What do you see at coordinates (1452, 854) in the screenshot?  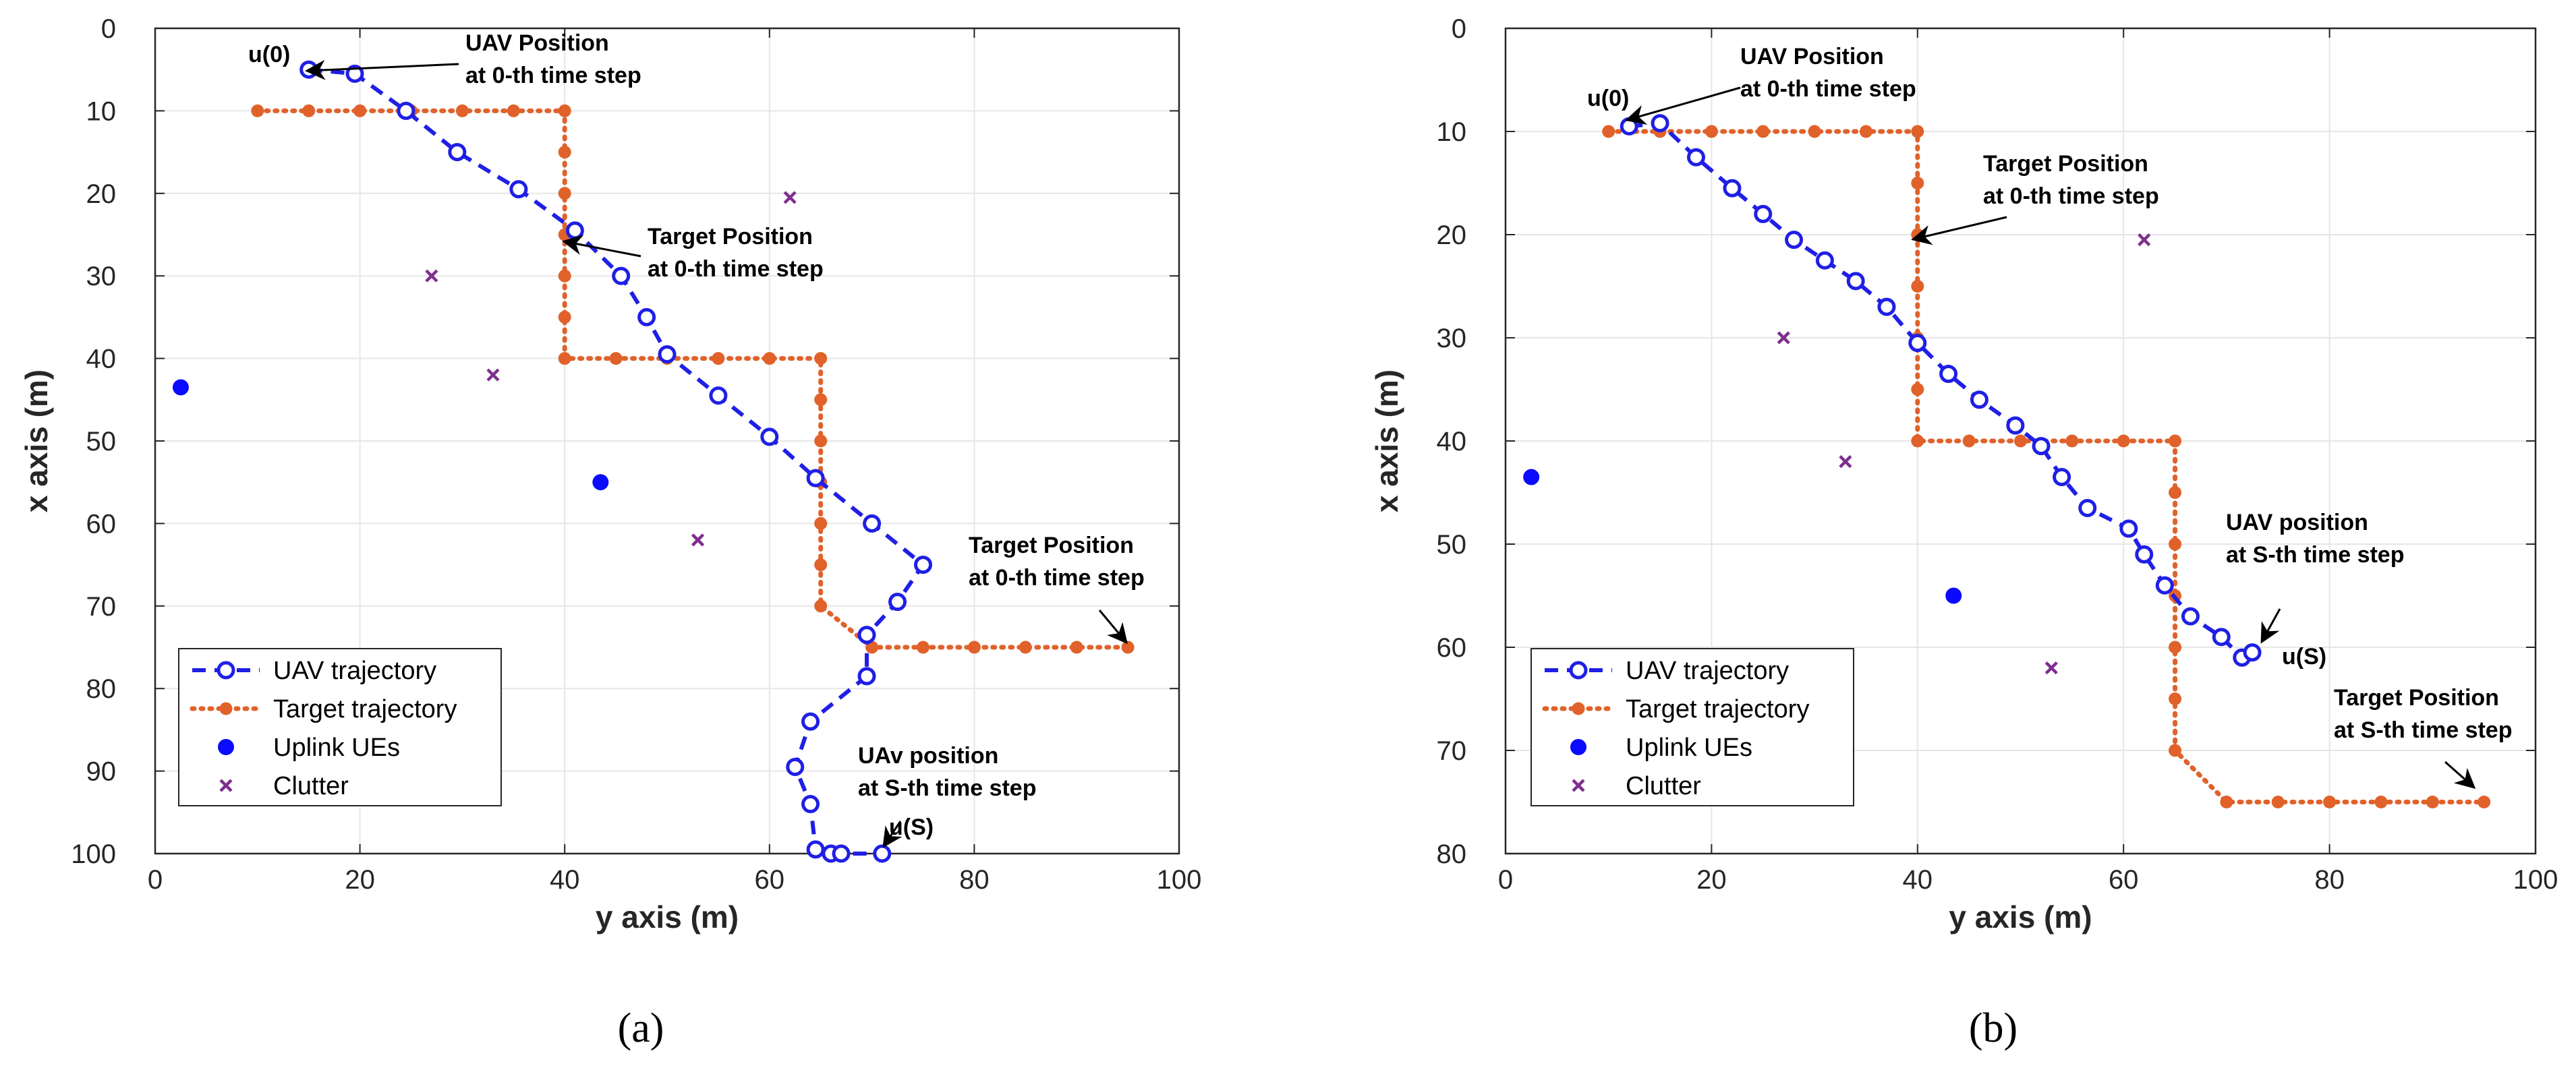 I see `y-tick-label: 80` at bounding box center [1452, 854].